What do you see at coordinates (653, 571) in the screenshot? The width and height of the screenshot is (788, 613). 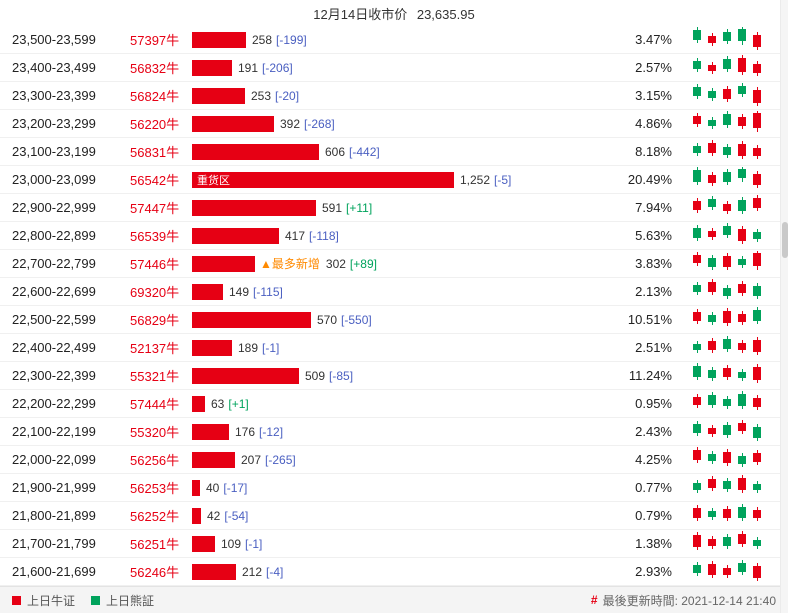 I see `percentage-label: 2.93%` at bounding box center [653, 571].